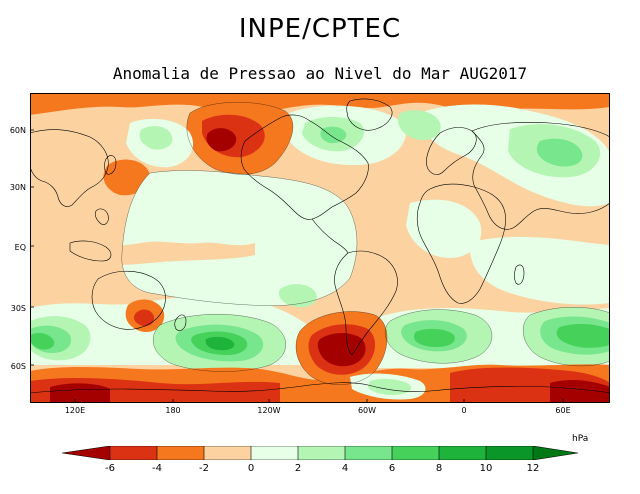  What do you see at coordinates (80, 393) in the screenshot?
I see `field-antarctic-neg3` at bounding box center [80, 393].